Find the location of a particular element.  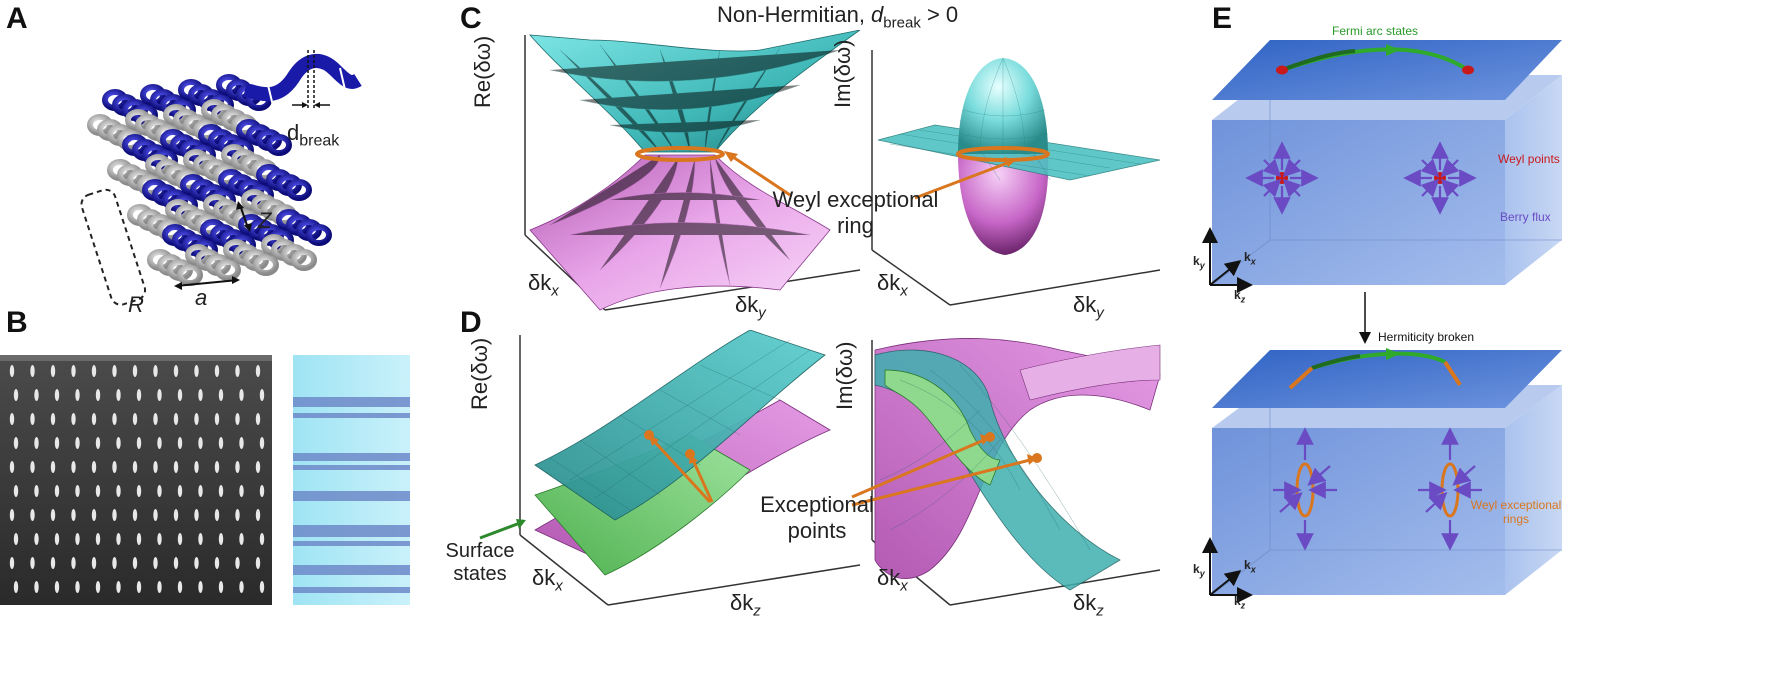

r-label: R is located at coordinates (136, 304).